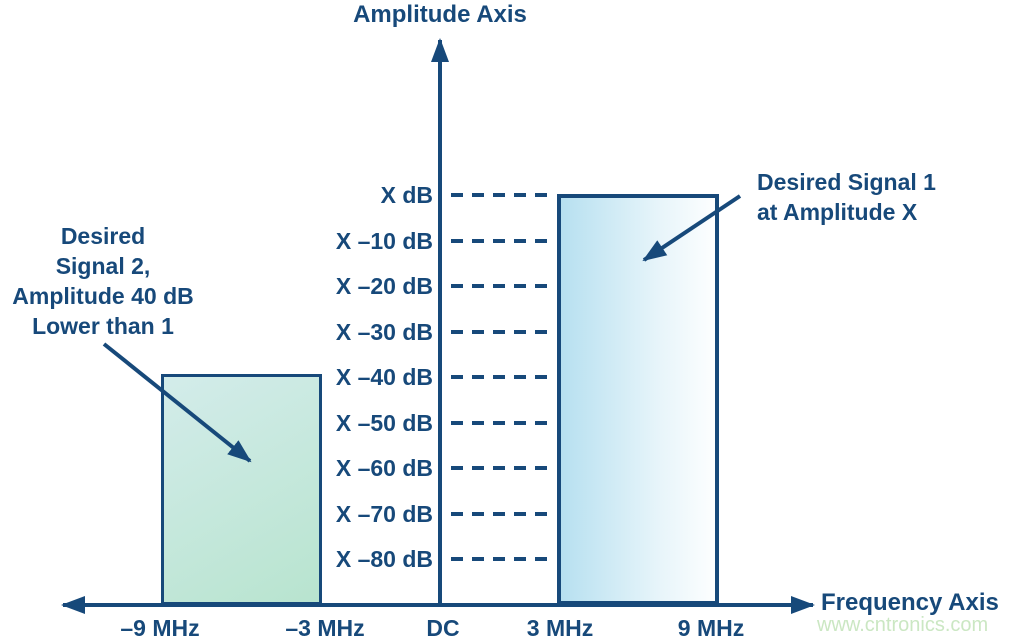 This screenshot has width=1009, height=644. What do you see at coordinates (103, 326) in the screenshot?
I see `signal2-annotation-line: Lower than 1` at bounding box center [103, 326].